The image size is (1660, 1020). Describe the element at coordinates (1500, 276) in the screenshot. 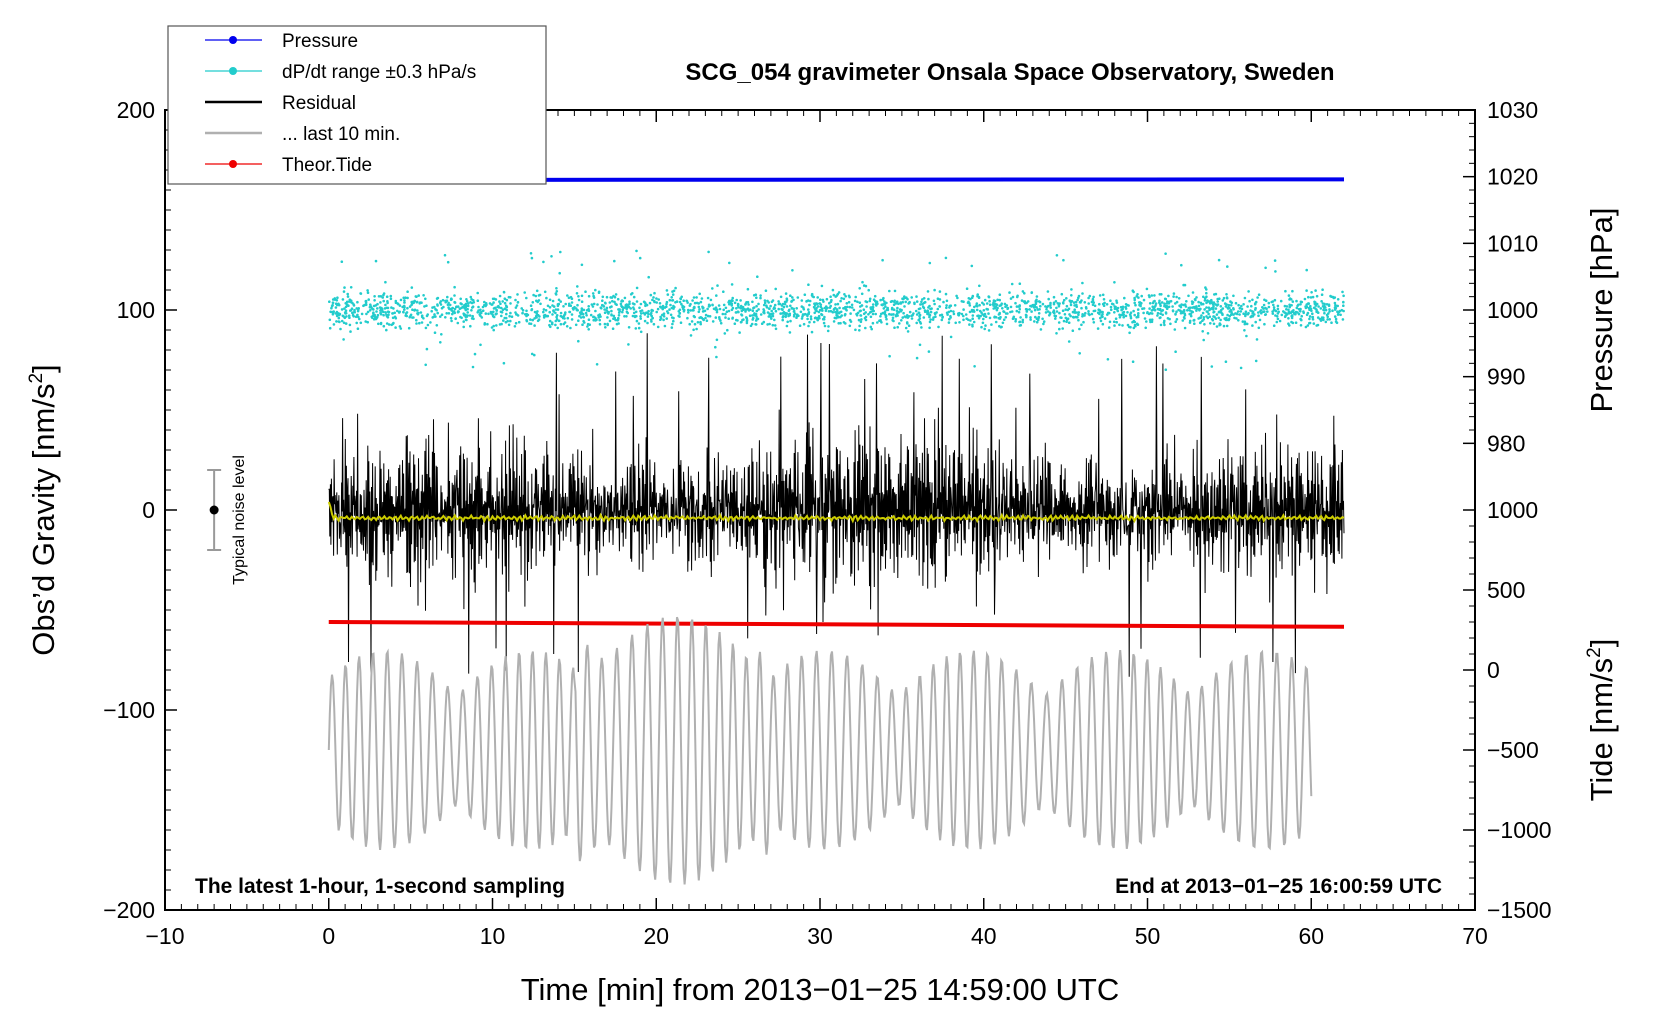

I see `pressure-axis-ticks: 980 990 1000 1010 1020 1030` at that location.